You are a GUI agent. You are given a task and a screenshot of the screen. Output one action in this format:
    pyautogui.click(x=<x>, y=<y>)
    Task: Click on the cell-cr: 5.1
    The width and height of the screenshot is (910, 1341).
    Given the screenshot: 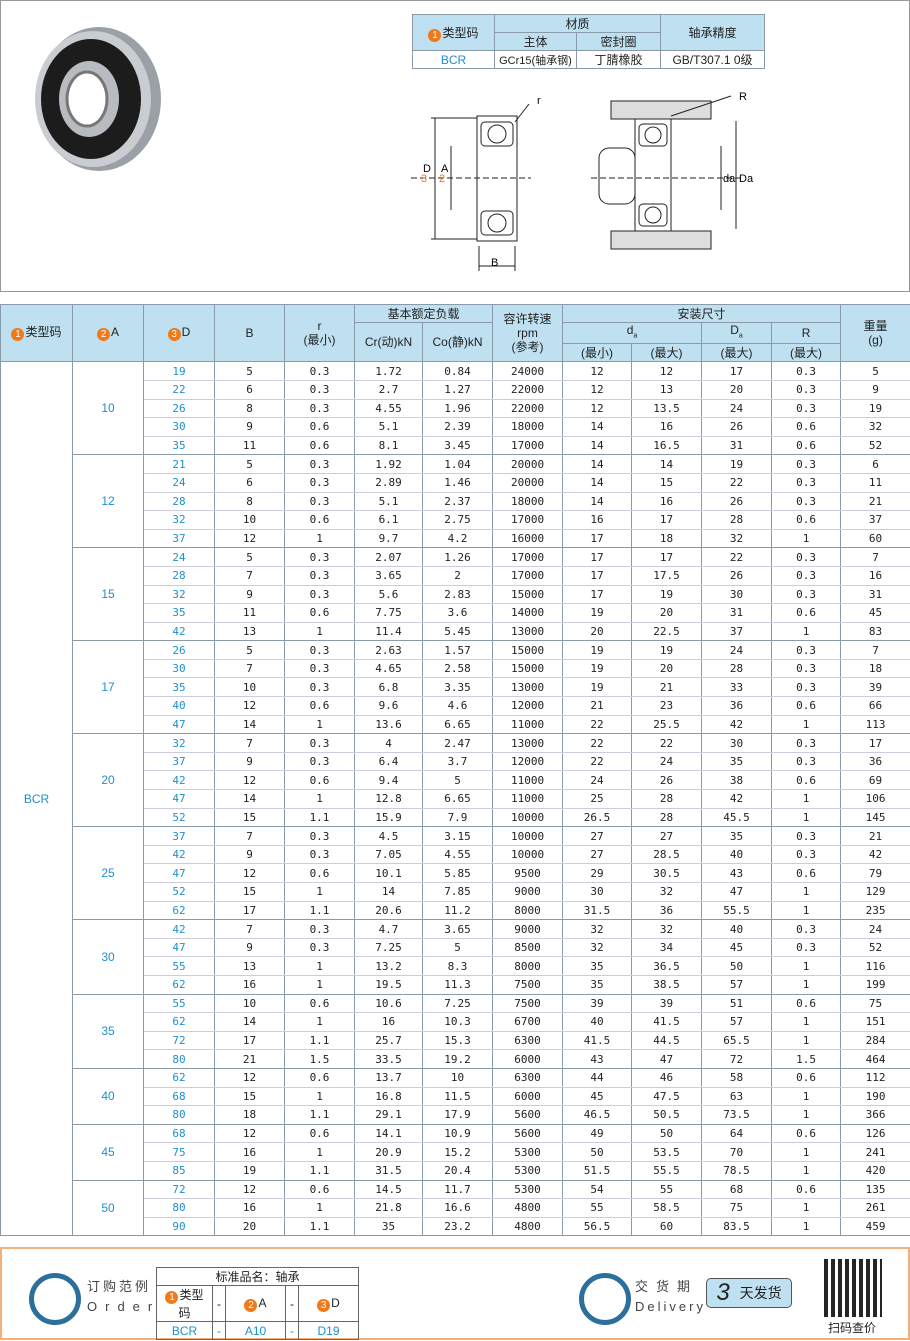 What is the action you would take?
    pyautogui.click(x=388, y=427)
    